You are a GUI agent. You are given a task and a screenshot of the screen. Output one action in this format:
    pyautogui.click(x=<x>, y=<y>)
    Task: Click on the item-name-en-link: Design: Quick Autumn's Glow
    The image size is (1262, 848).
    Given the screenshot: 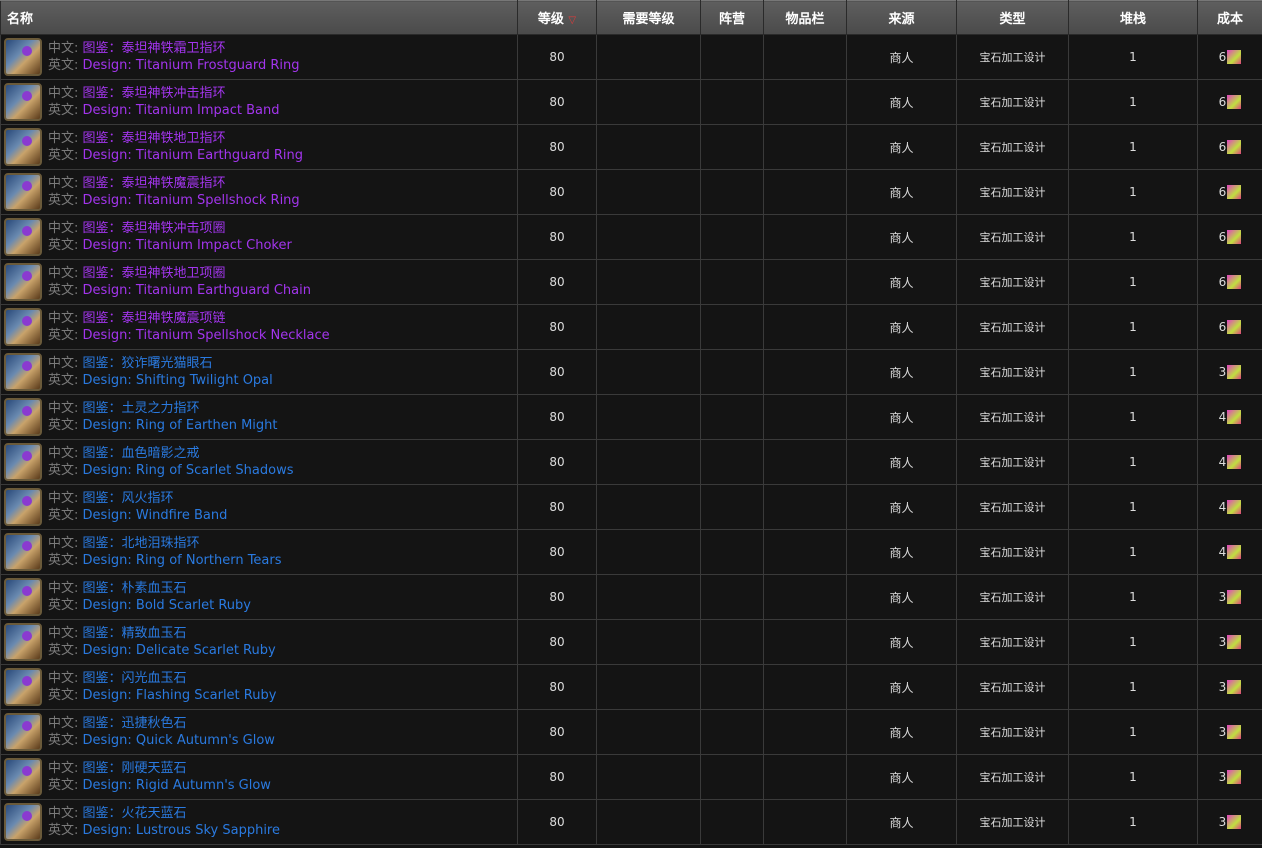 What is the action you would take?
    pyautogui.click(x=178, y=740)
    